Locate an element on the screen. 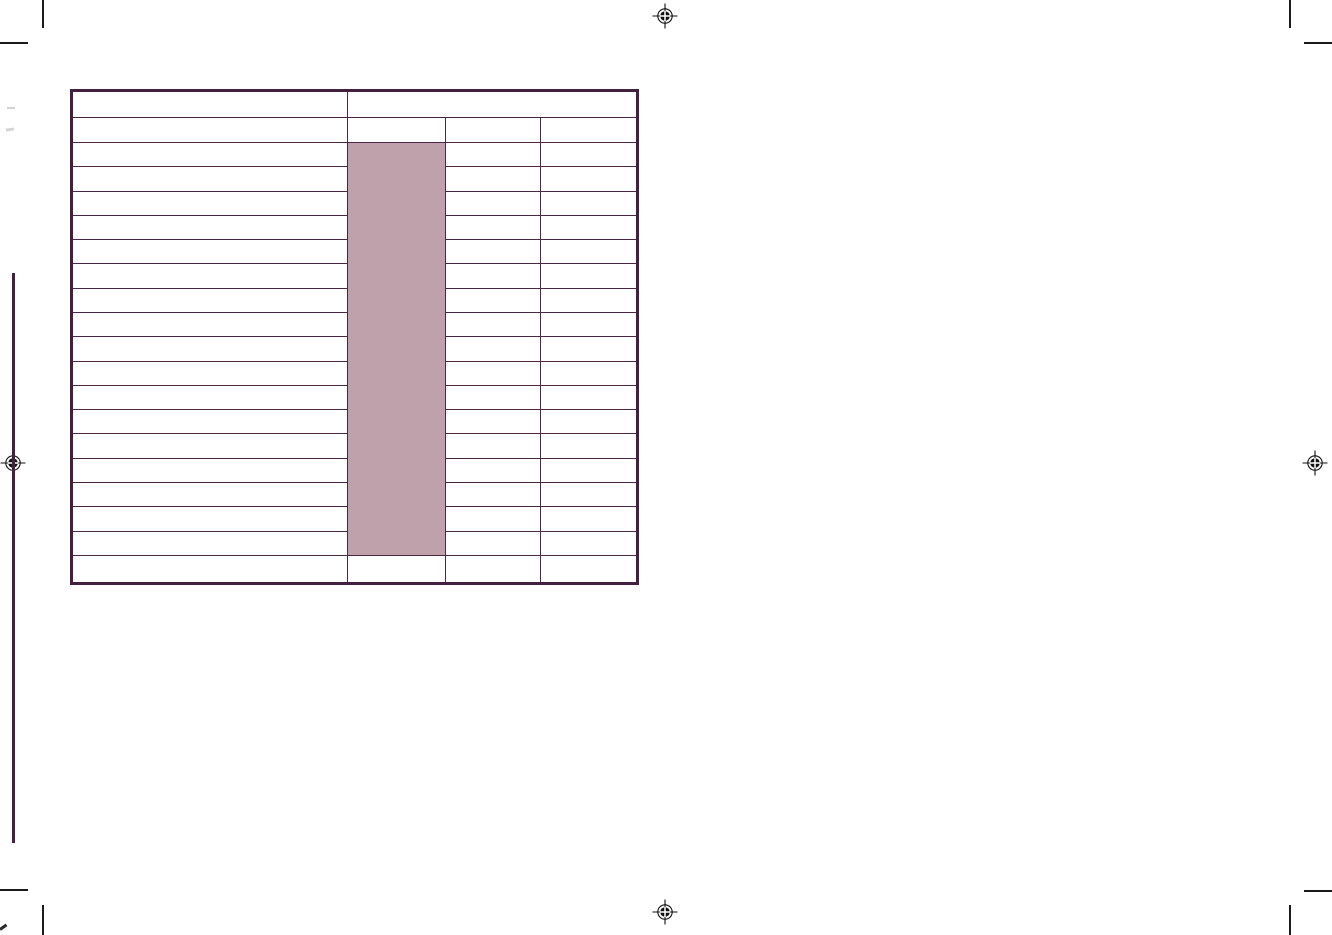 The image size is (1332, 935). table-subheader-row is located at coordinates (355, 130).